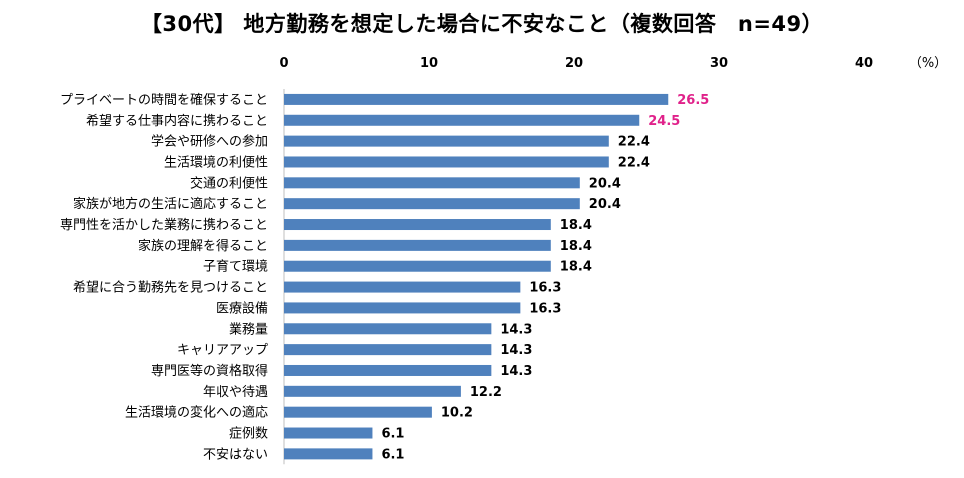 Image resolution: width=964 pixels, height=478 pixels. What do you see at coordinates (242, 308) in the screenshot?
I see `category-label: 医療設備` at bounding box center [242, 308].